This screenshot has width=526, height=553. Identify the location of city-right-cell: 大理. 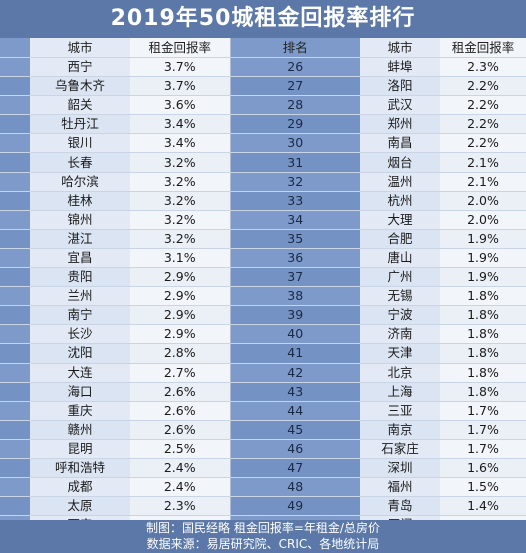
(400, 220).